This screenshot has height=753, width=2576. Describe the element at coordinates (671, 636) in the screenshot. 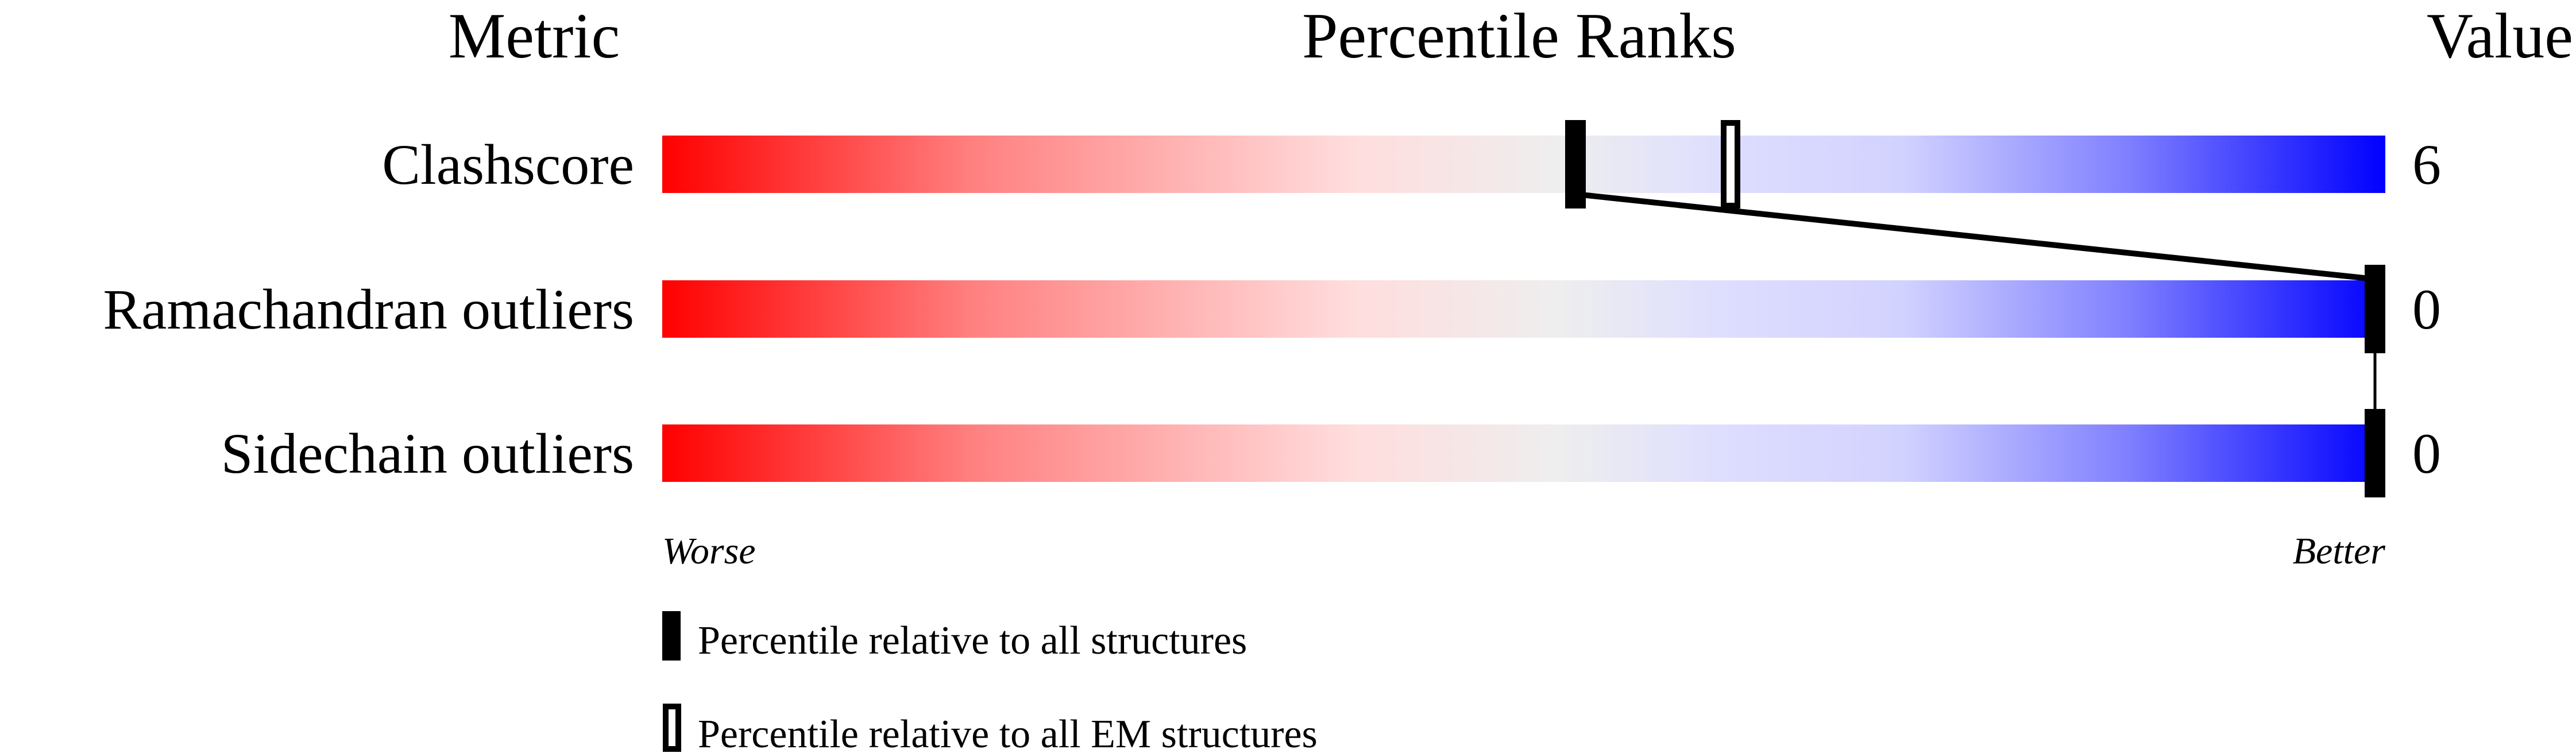

I see `legend-filled-swatch` at that location.